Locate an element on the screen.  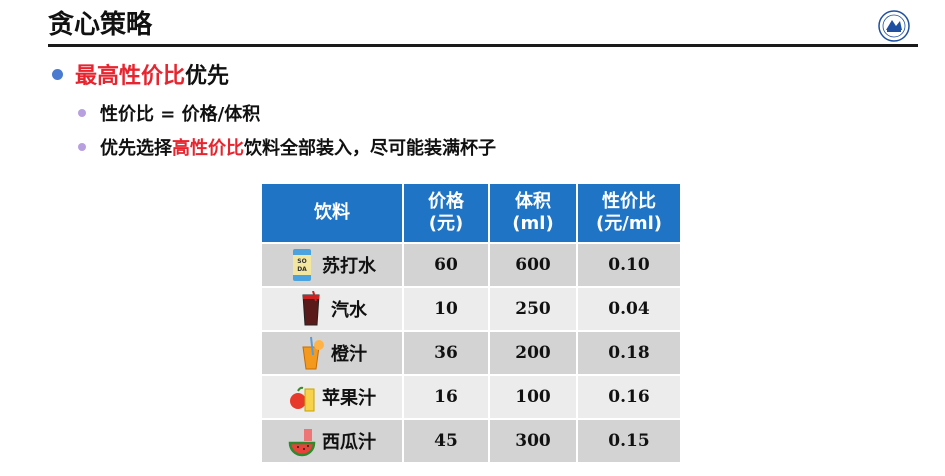
header-ratio: 性价比 (元/ml) is located at coordinates (628, 213).